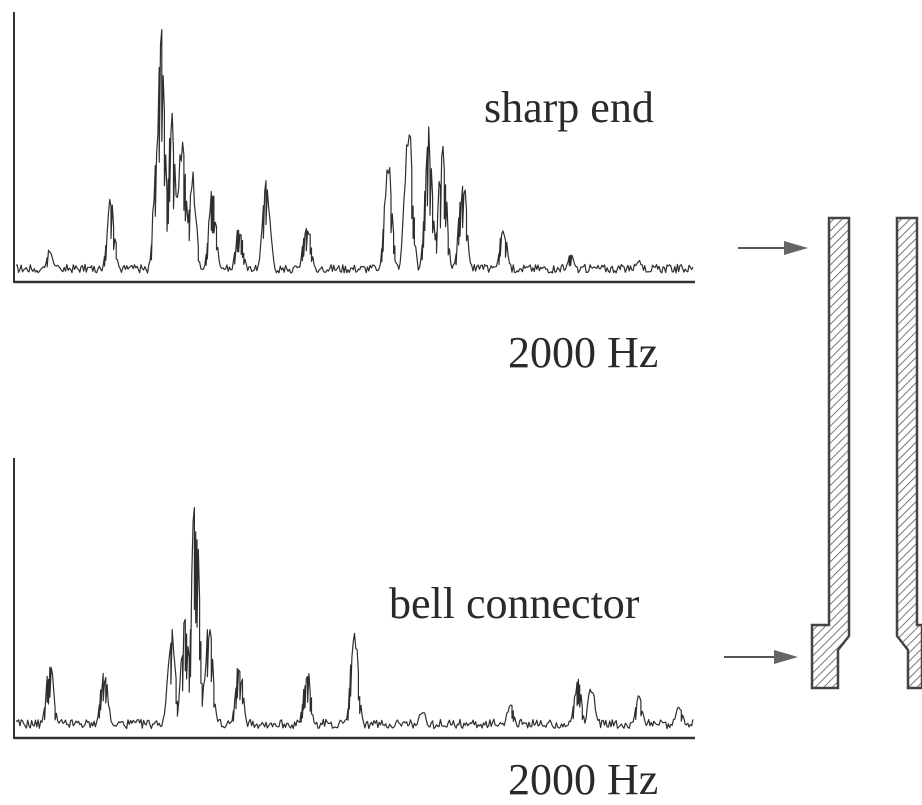 The height and width of the screenshot is (805, 922). Describe the element at coordinates (514, 603) in the screenshot. I see `bell-connector-label: bell connector` at that location.